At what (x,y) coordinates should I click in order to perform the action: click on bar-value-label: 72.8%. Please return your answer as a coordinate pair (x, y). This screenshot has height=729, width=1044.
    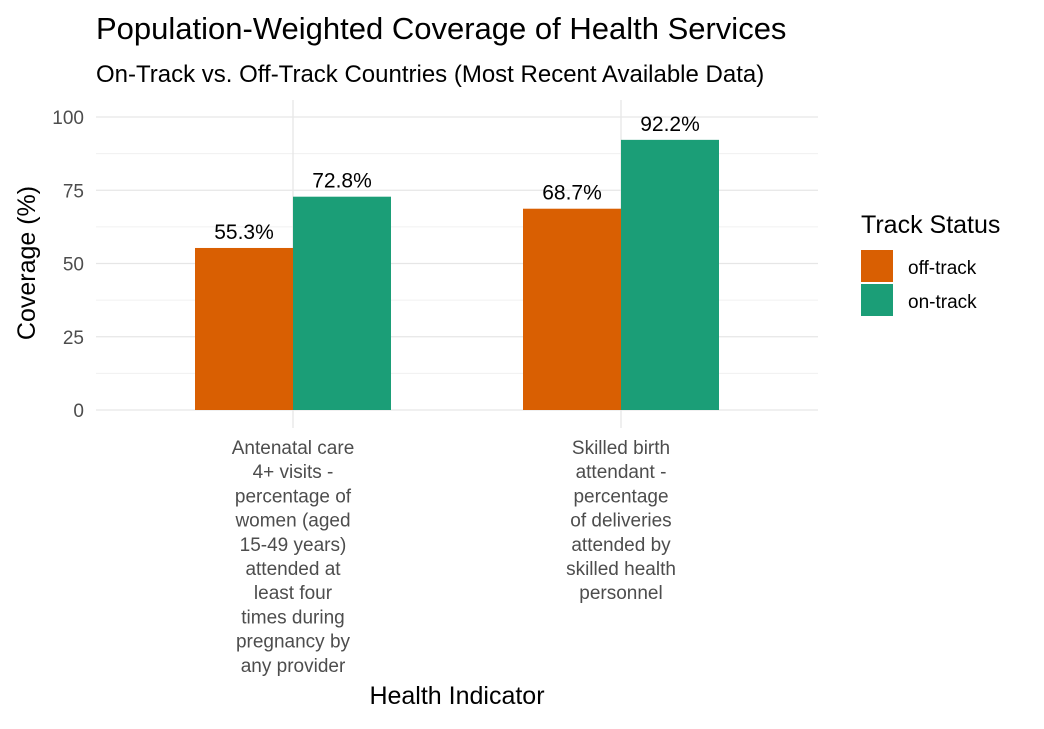
    Looking at the image, I should click on (342, 181).